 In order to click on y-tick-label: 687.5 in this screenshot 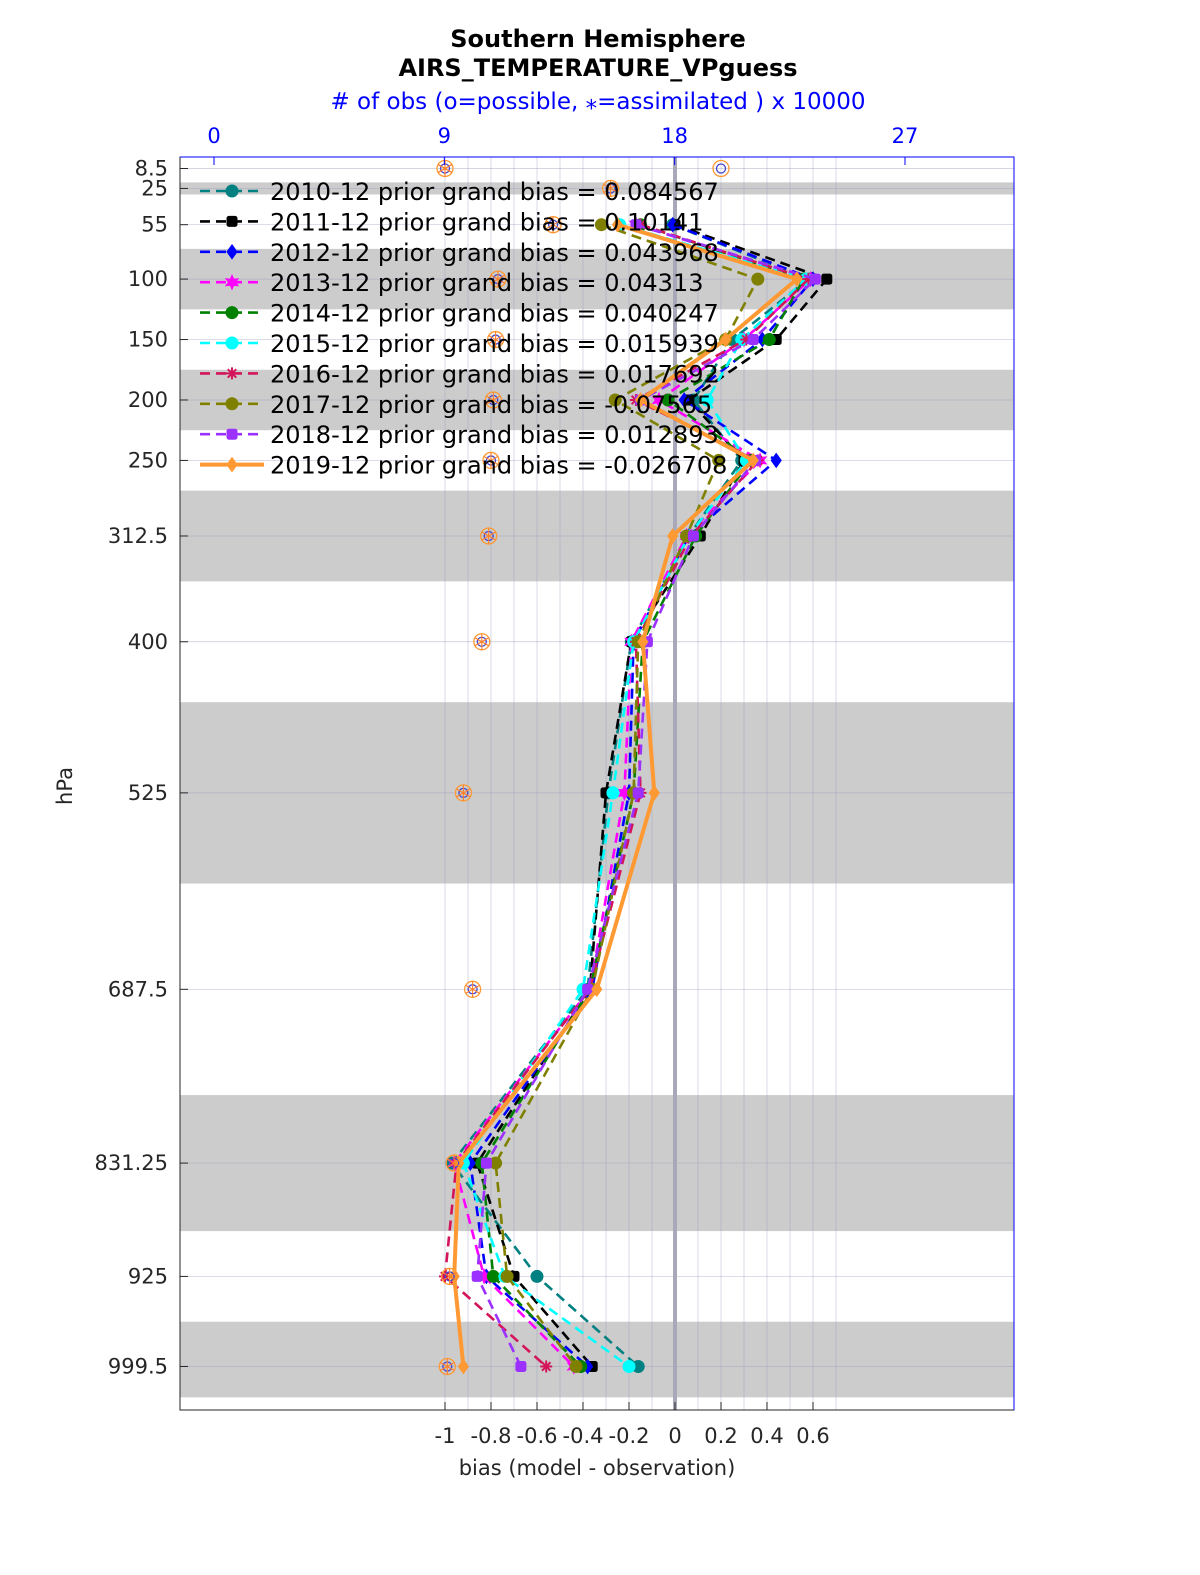, I will do `click(138, 989)`.